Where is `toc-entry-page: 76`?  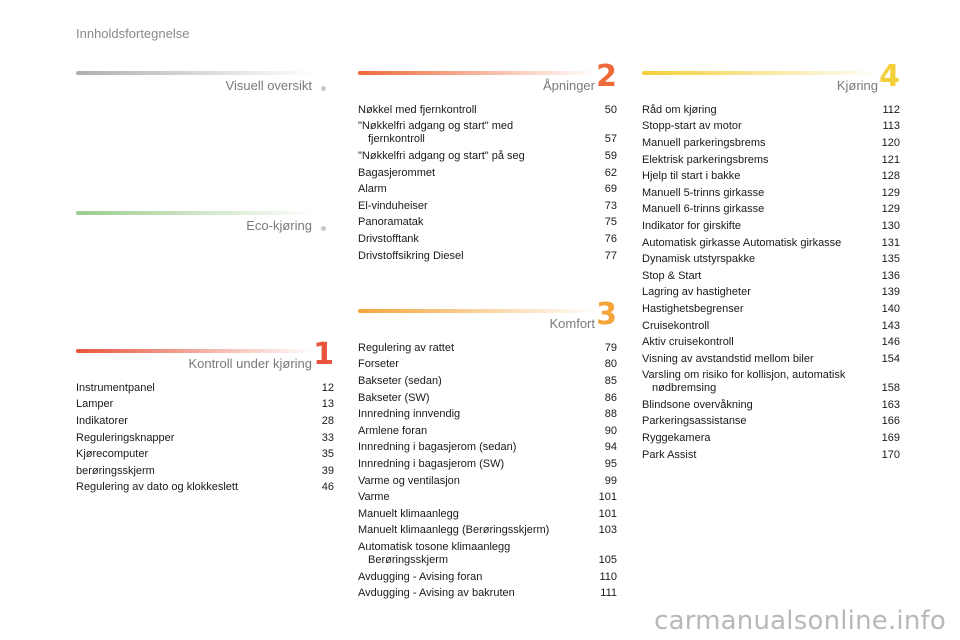
toc-entry-page: 76 is located at coordinates (610, 238).